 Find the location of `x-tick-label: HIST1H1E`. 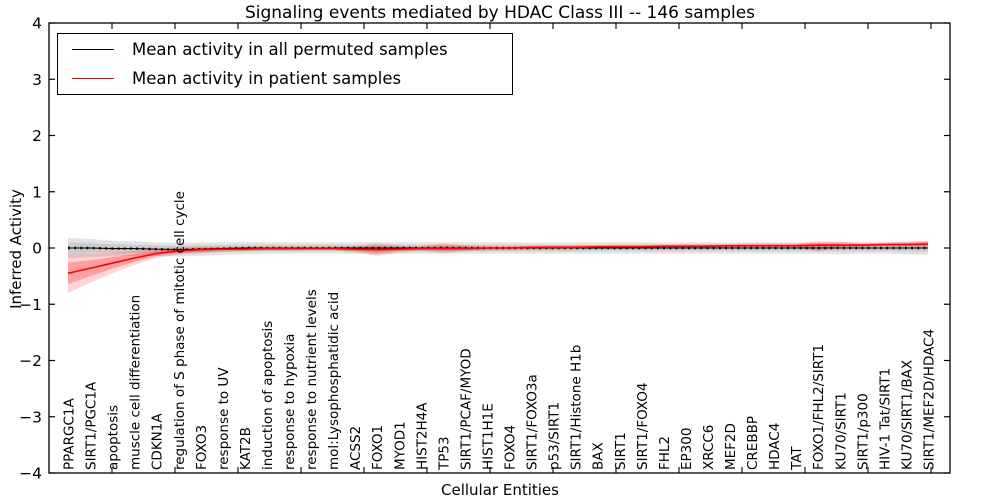

x-tick-label: HIST1H1E is located at coordinates (488, 436).